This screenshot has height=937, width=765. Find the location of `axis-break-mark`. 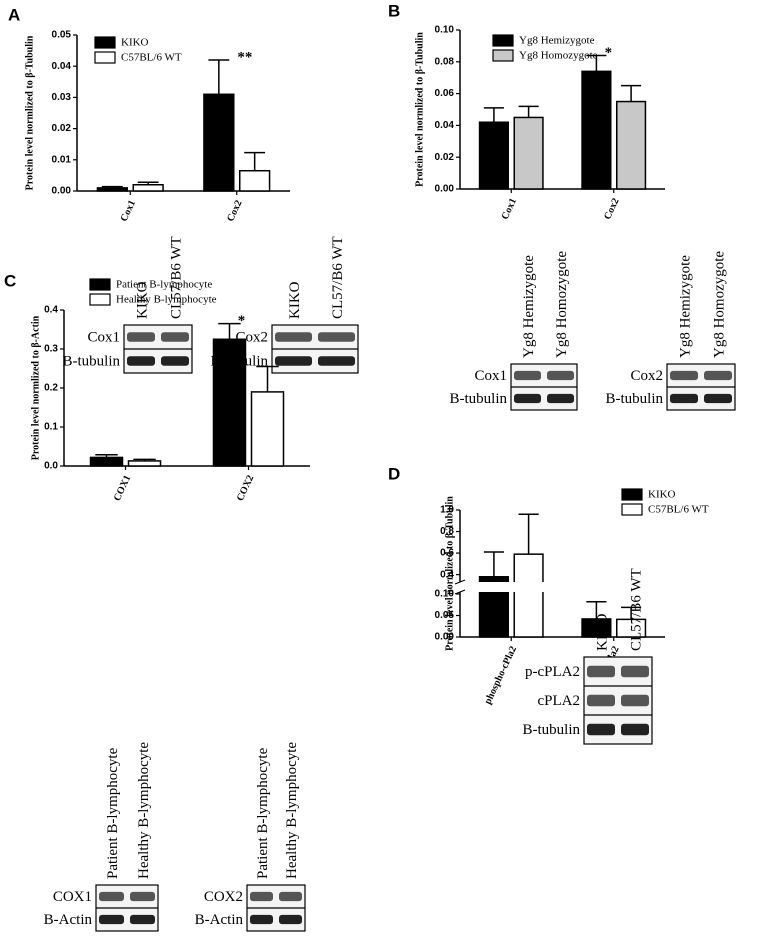

axis-break-mark is located at coordinates (460, 587).